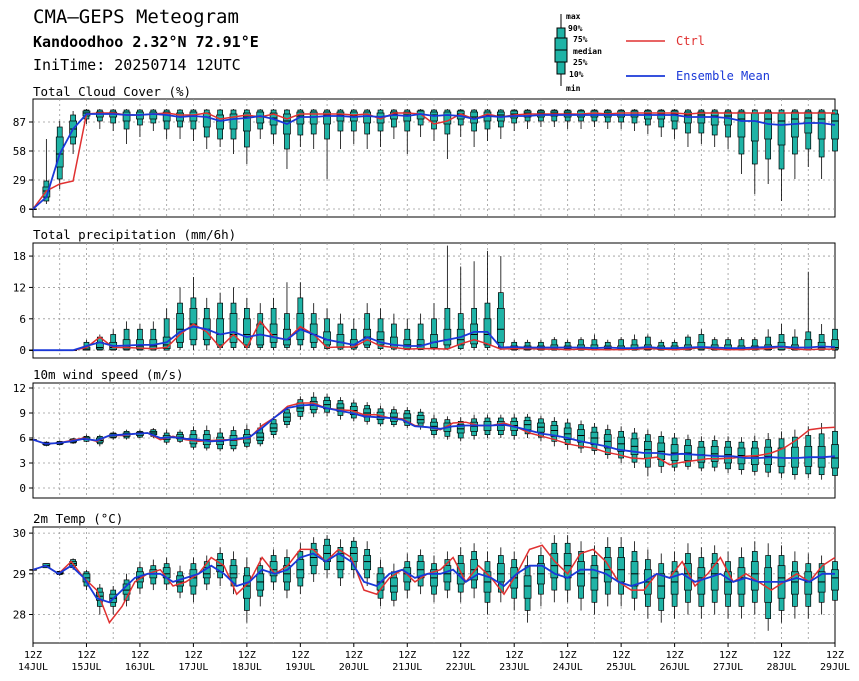 The image size is (859, 681). Describe the element at coordinates (728, 667) in the screenshot. I see `x-tick-date: 27JUL` at that location.